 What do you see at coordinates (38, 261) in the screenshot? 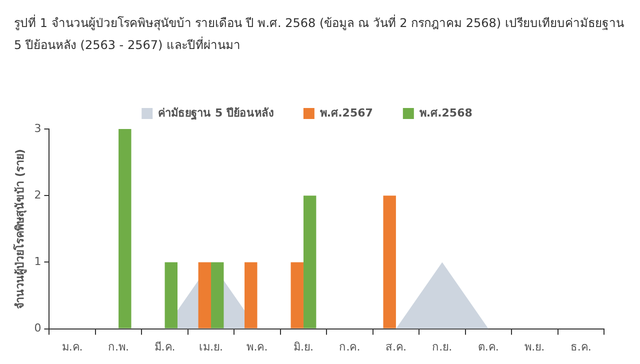
I see `y-tick-label: 1` at bounding box center [38, 261].